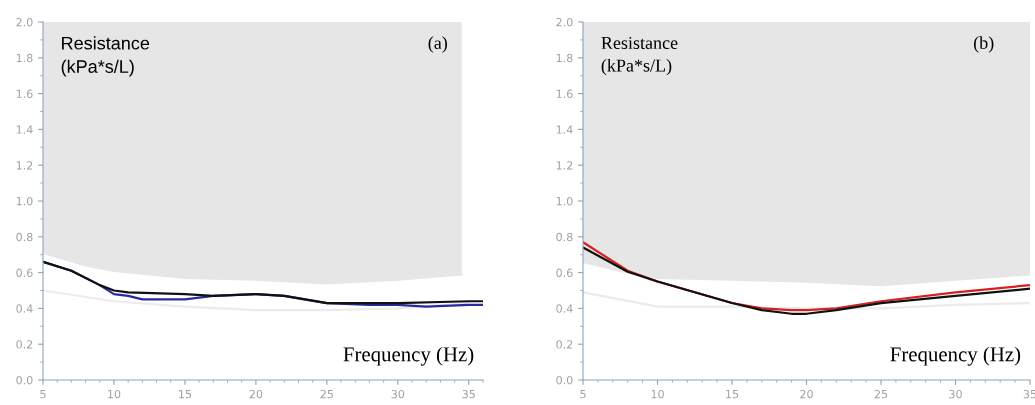 The height and width of the screenshot is (405, 1035). What do you see at coordinates (983, 44) in the screenshot?
I see `annotation: (b)` at bounding box center [983, 44].